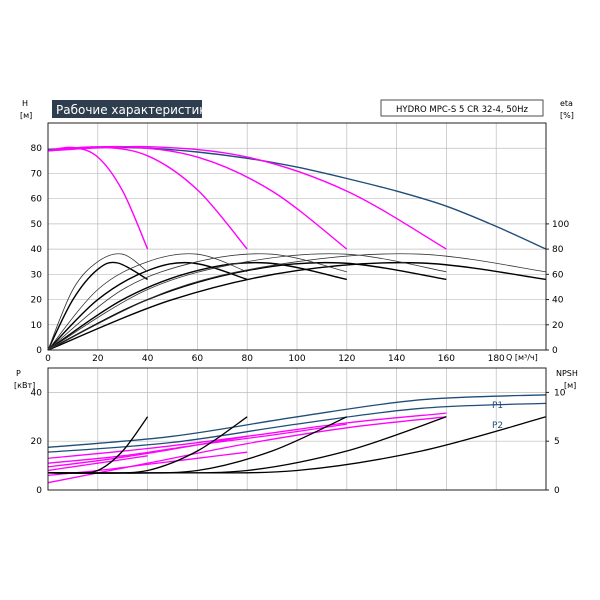  I want to click on x-tick-label: 160, so click(446, 359).